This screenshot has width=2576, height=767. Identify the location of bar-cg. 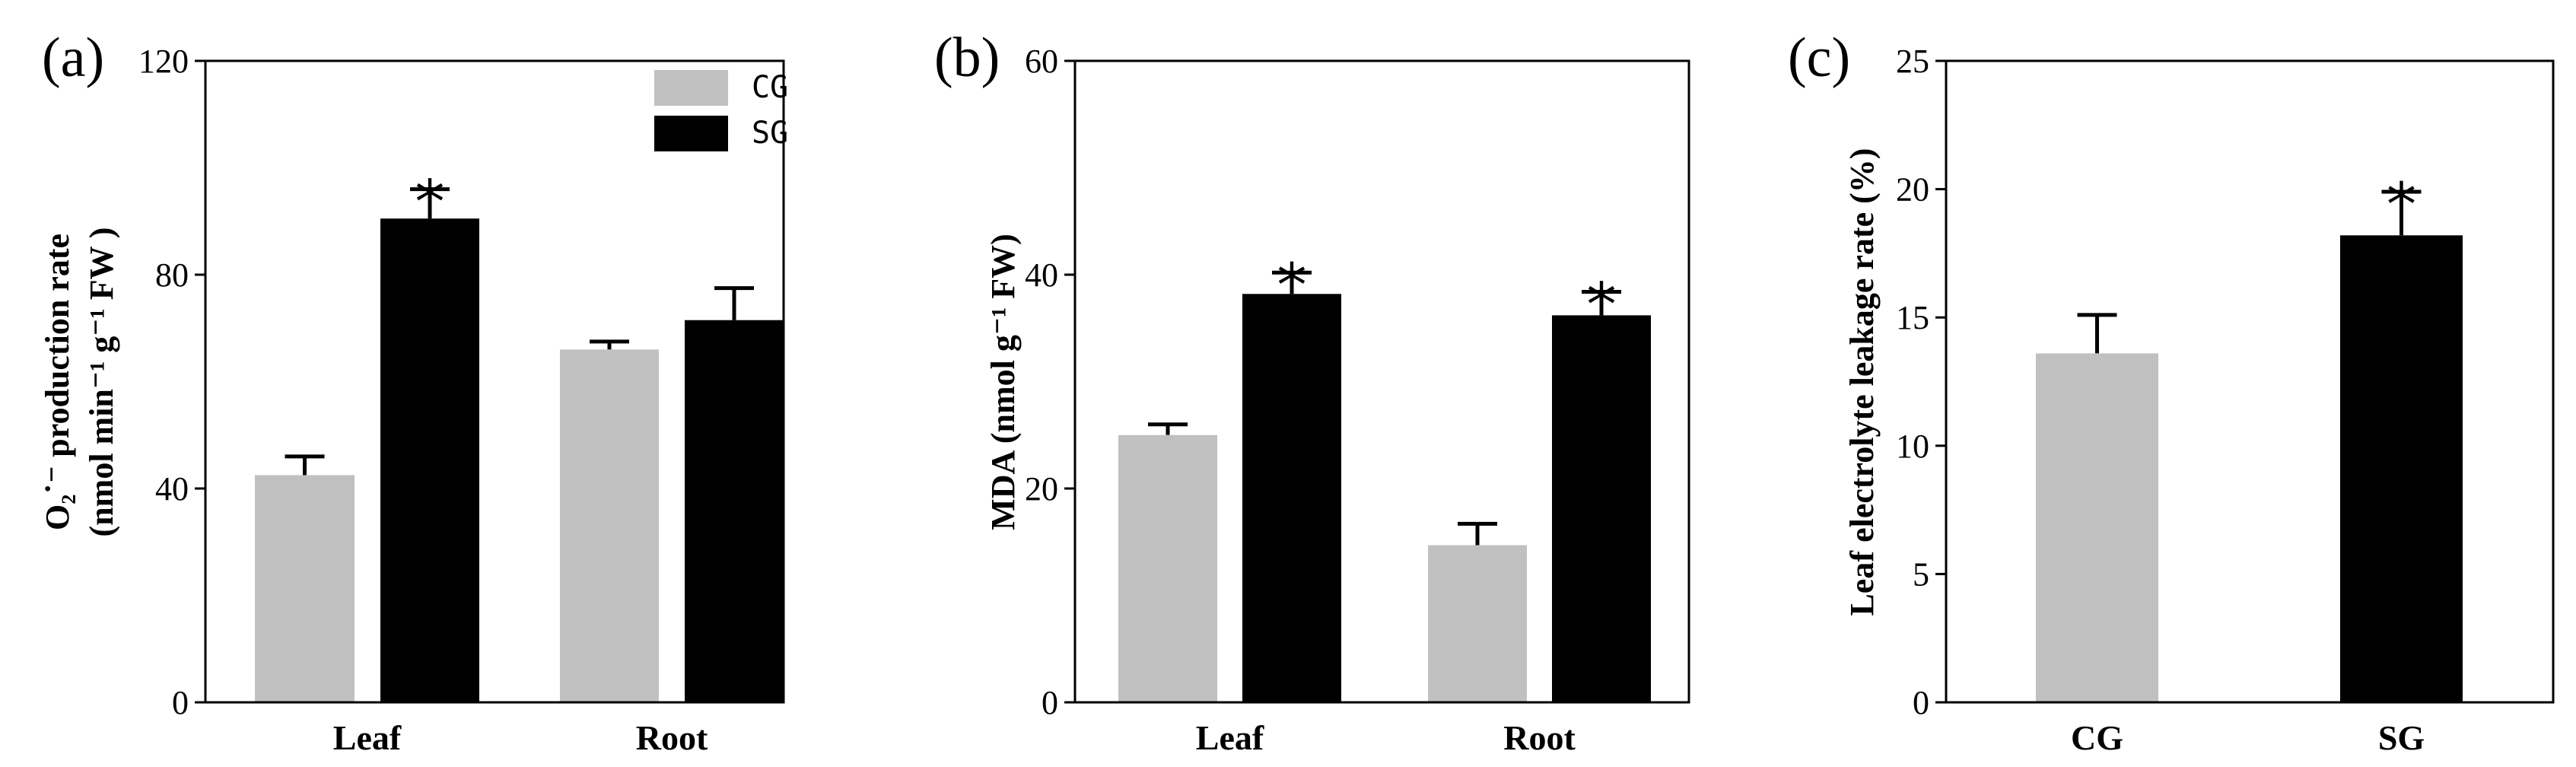
(2097, 527).